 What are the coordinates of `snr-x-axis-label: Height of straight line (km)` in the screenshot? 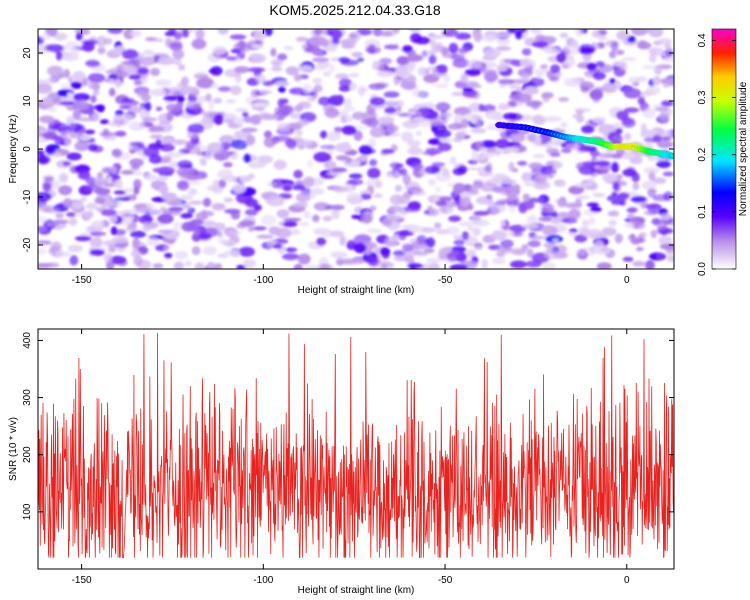 It's located at (356, 590).